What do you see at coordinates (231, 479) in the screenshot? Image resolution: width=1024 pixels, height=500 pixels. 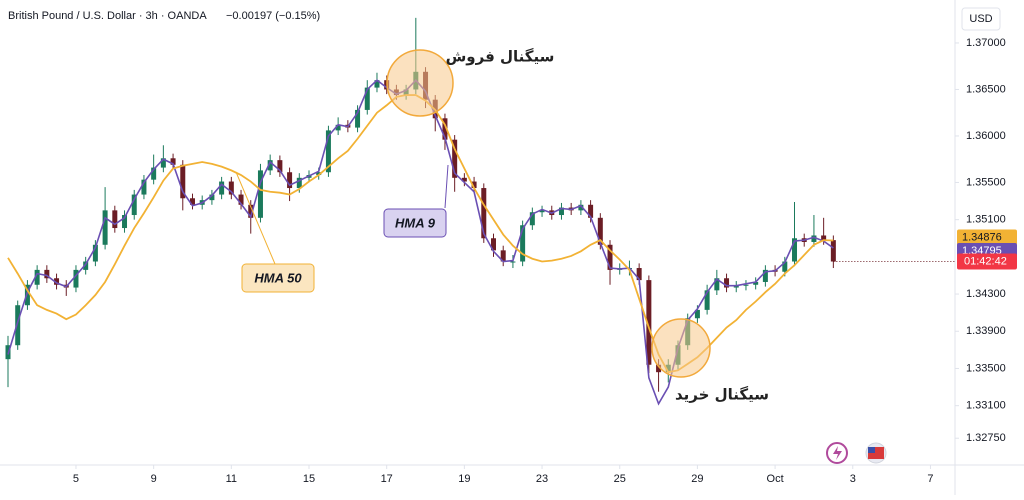 I see `x-tick-label: 11` at bounding box center [231, 479].